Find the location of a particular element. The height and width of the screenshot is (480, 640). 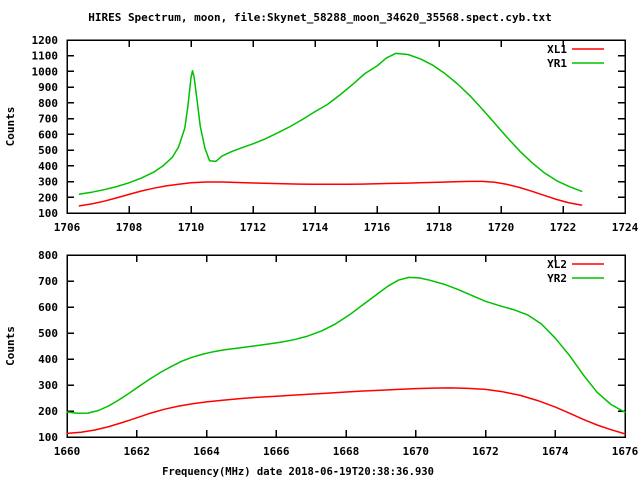

x-tick-label: 1710 is located at coordinates (191, 227).